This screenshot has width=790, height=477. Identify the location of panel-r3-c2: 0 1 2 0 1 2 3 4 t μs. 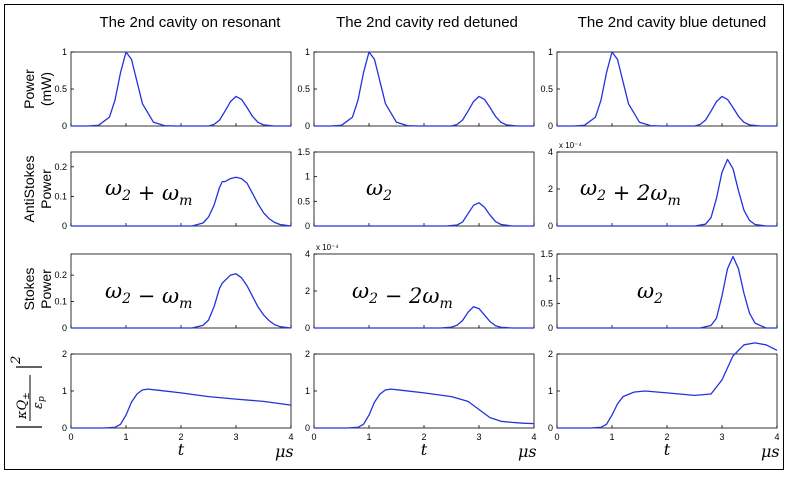
(664, 401).